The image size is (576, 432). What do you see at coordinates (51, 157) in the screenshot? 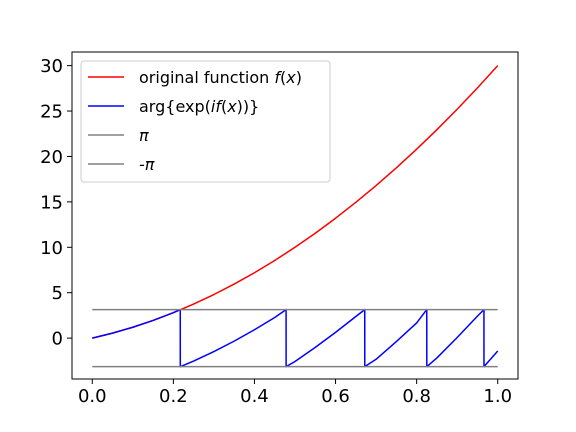
I see `y-tick-label: 20` at bounding box center [51, 157].